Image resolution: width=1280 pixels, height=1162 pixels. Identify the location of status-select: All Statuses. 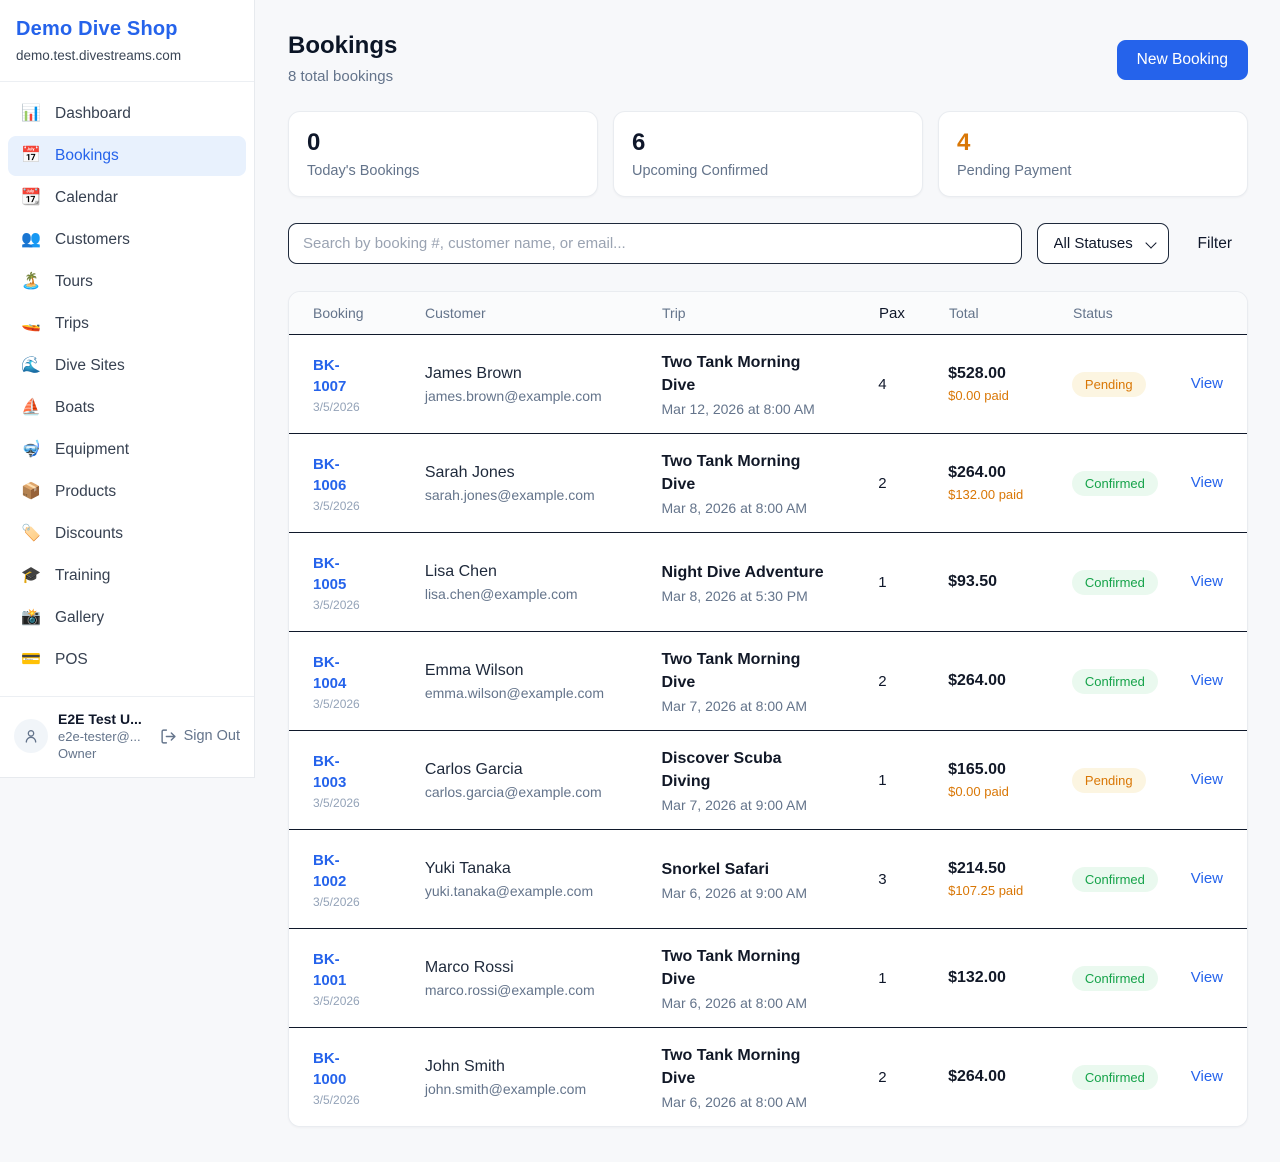
(1102, 243).